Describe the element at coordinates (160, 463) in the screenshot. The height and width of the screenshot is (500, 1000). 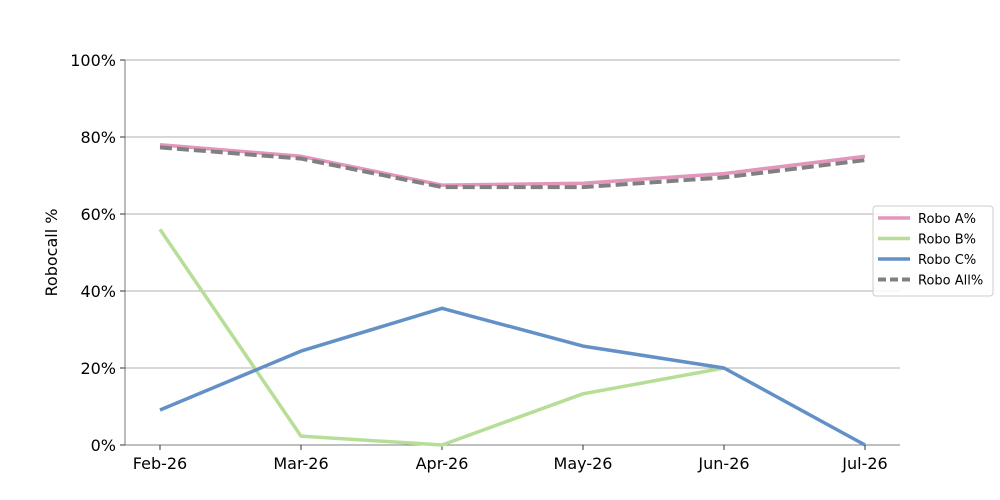
I see `x-tick-label: Feb-26` at that location.